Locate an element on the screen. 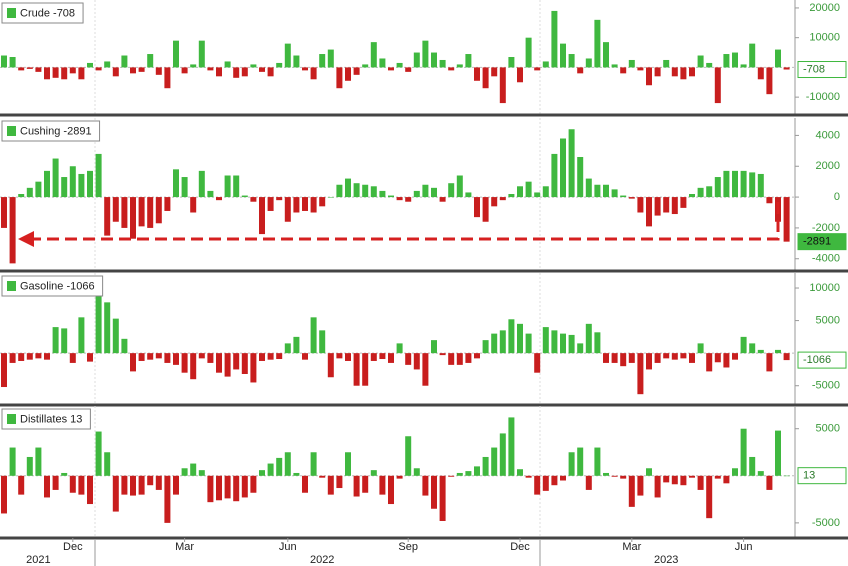 Image resolution: width=848 pixels, height=566 pixels. legend-value: -2891 is located at coordinates (77, 131).